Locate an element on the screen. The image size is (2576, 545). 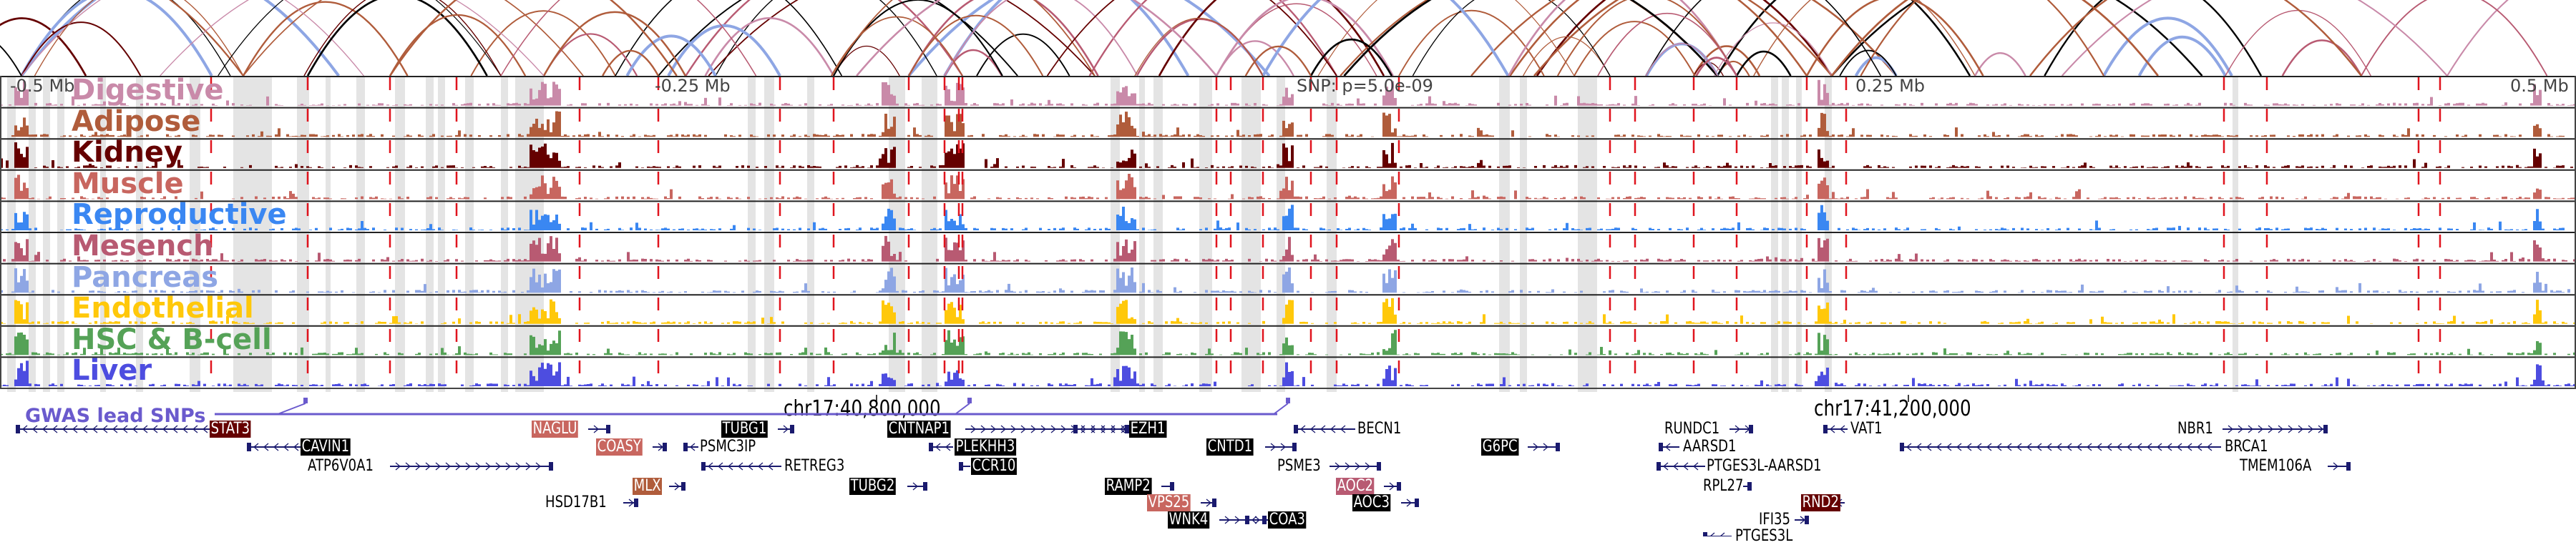
gene-label-ezh1: EZH1 is located at coordinates (1148, 429).